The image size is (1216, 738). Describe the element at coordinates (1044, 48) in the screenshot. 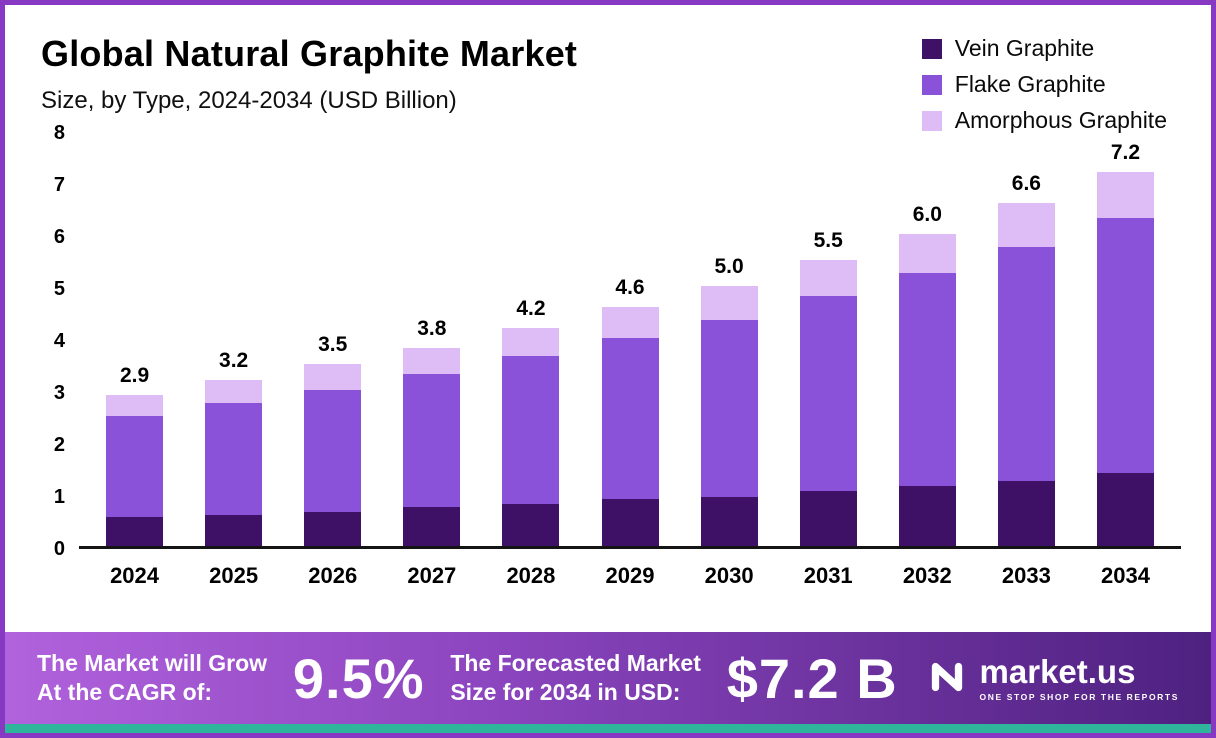

I see `legend-item: Vein Graphite` at that location.